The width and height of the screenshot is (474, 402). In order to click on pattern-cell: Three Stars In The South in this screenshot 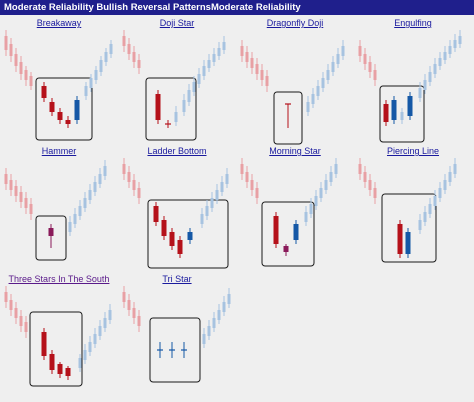, I will do `click(59, 338)`.